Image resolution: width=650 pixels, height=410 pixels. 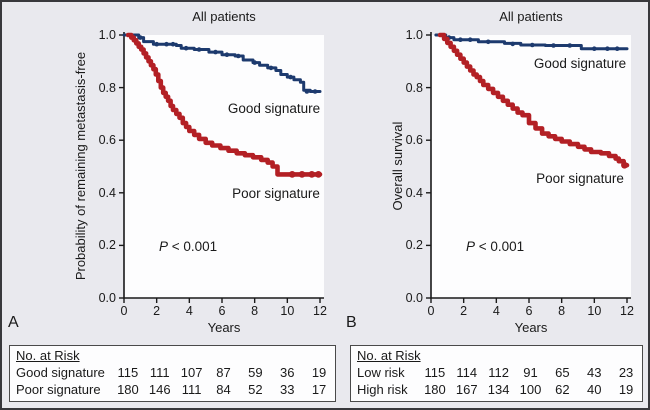 What do you see at coordinates (626, 372) in the screenshot?
I see `at-risk-count: 23` at bounding box center [626, 372].